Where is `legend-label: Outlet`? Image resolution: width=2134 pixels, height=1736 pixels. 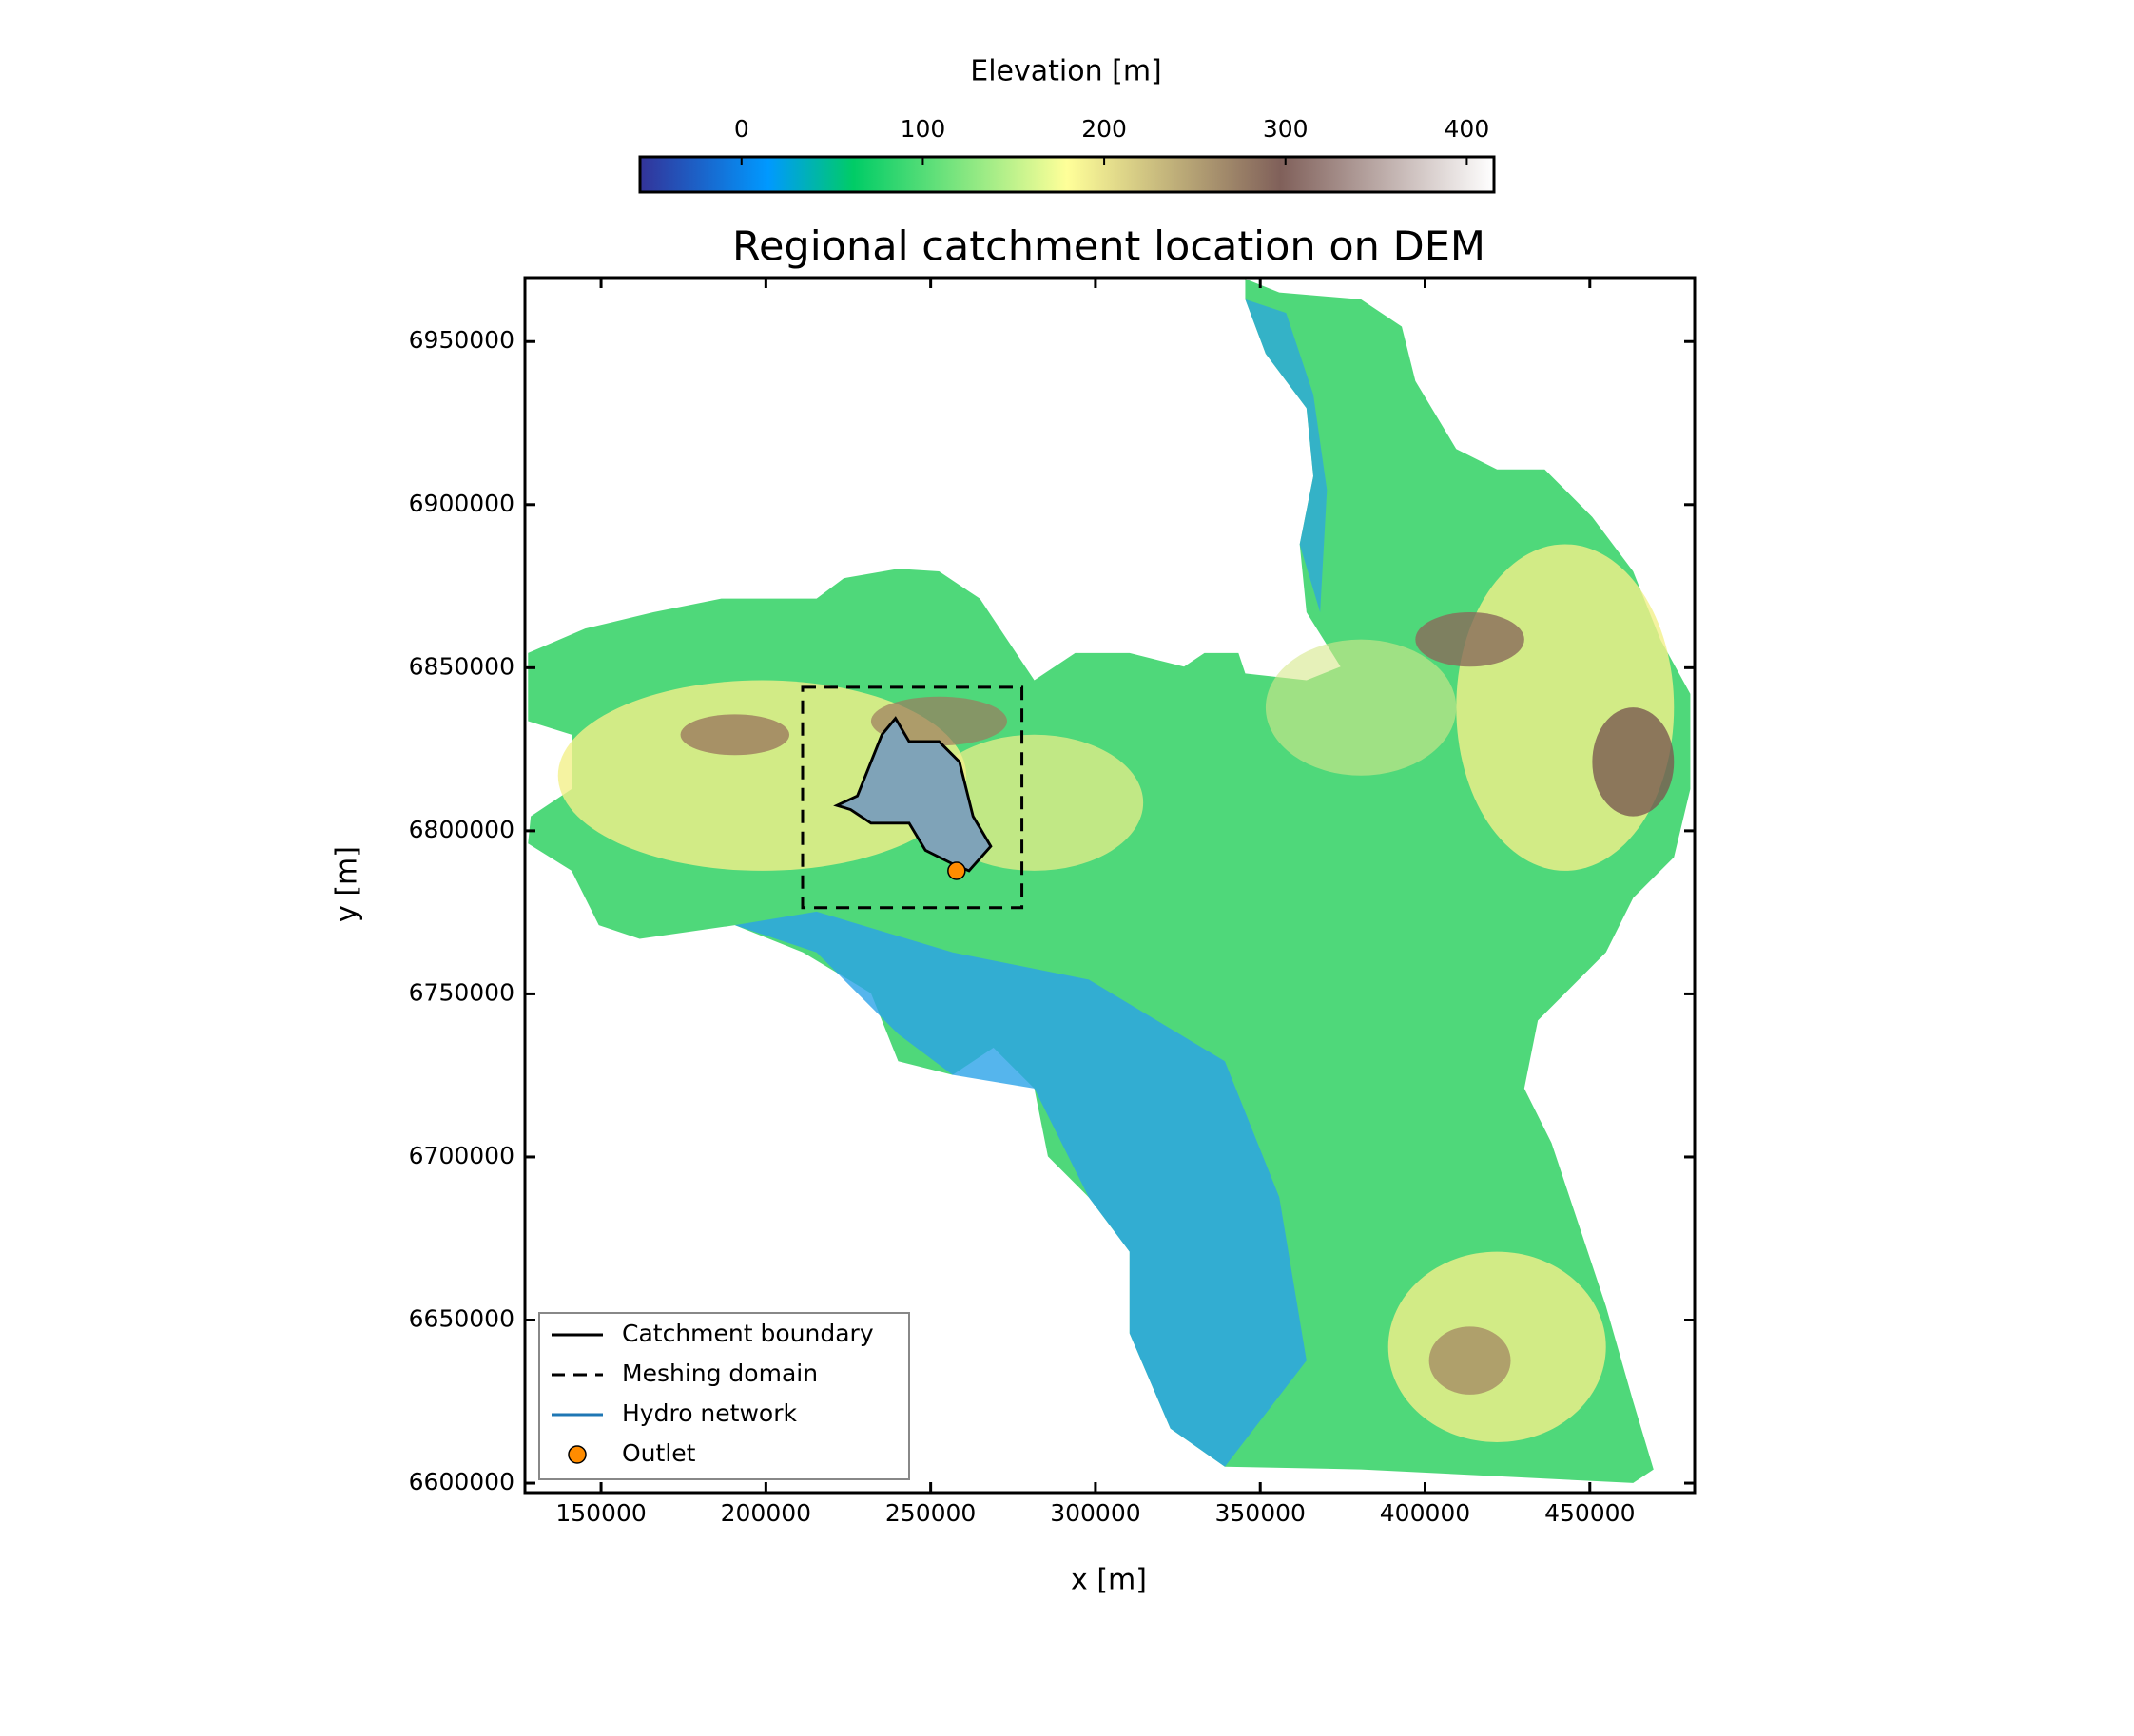
legend-label: Outlet is located at coordinates (659, 1453).